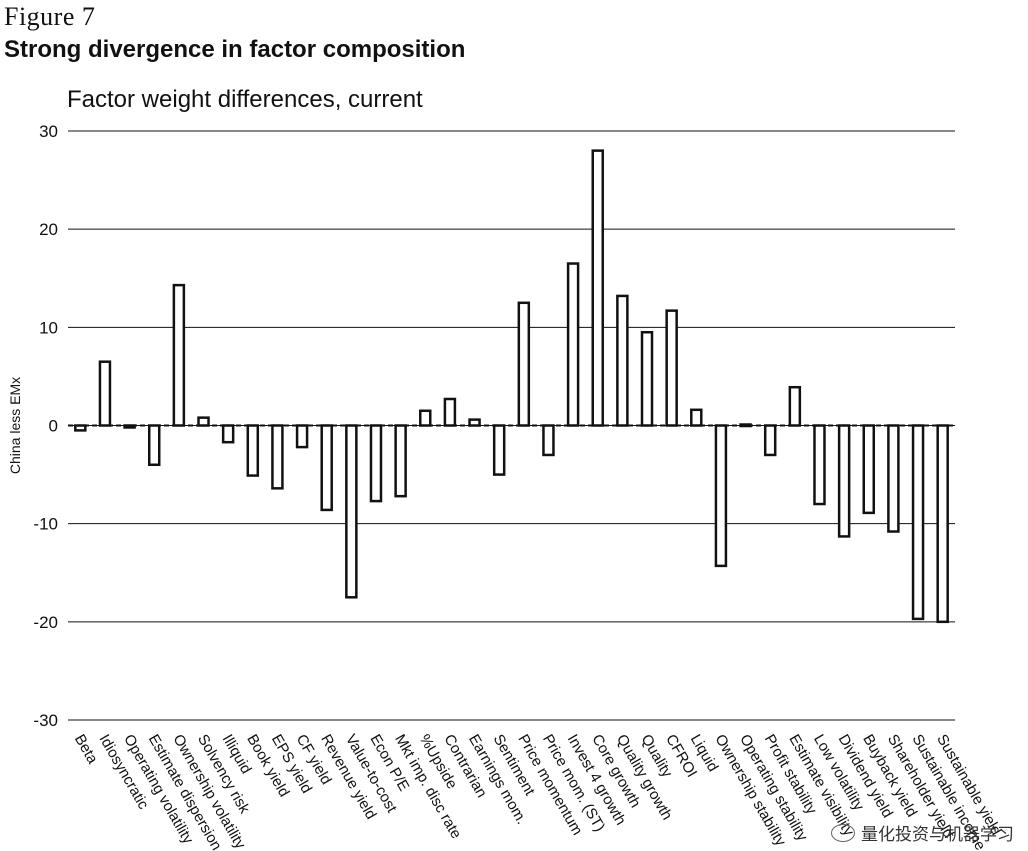 This screenshot has height=851, width=1028. What do you see at coordinates (45, 720) in the screenshot?
I see `y-tick-label: -30` at bounding box center [45, 720].